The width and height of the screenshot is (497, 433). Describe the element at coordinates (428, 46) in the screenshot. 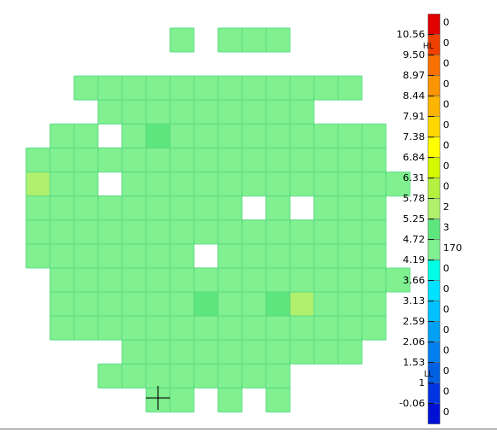

I see `high-limit-marker: HL` at that location.